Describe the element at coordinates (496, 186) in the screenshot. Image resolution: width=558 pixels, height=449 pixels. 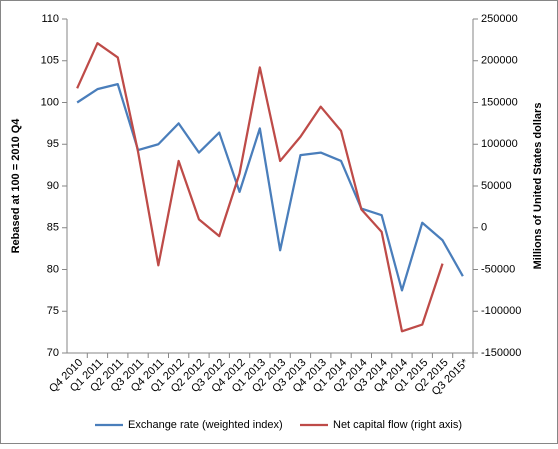
I see `y2-tick-label: 50000` at that location.